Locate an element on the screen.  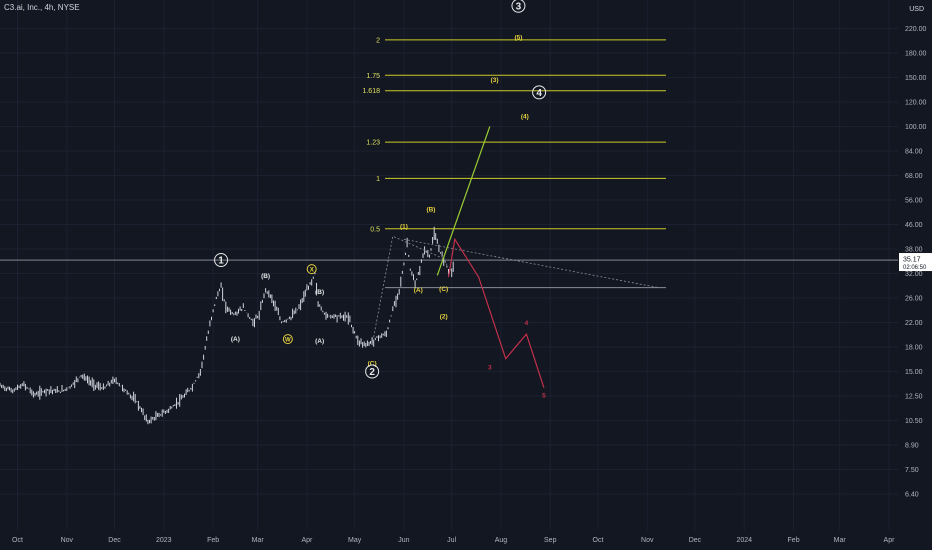
fib-level-label: 1.23 is located at coordinates (373, 143).